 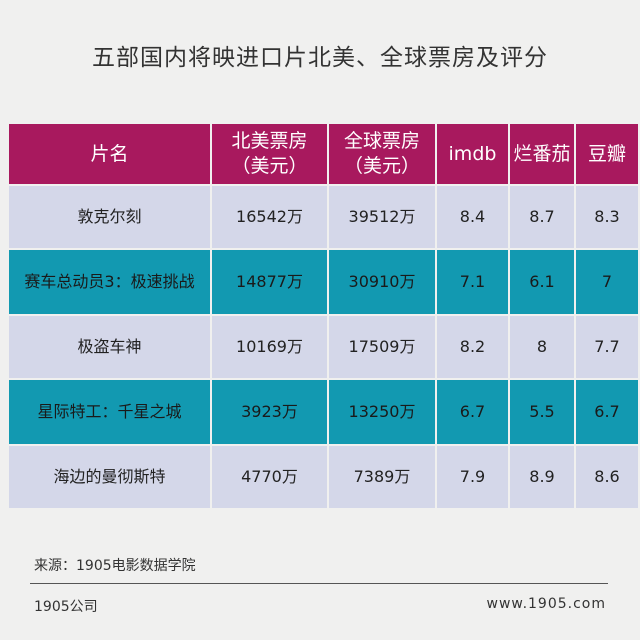 What do you see at coordinates (543, 347) in the screenshot?
I see `cell-rotten-tomatoes: 8` at bounding box center [543, 347].